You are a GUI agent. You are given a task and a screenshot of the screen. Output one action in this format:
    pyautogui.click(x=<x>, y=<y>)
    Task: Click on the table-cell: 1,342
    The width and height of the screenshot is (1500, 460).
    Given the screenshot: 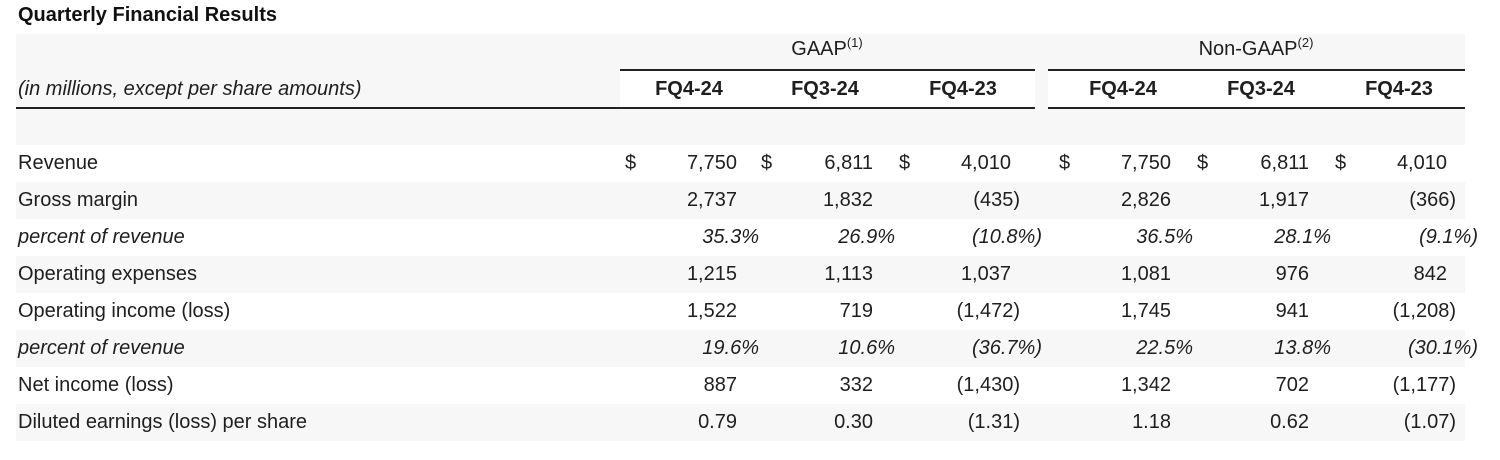 What is the action you would take?
    pyautogui.click(x=1145, y=385)
    